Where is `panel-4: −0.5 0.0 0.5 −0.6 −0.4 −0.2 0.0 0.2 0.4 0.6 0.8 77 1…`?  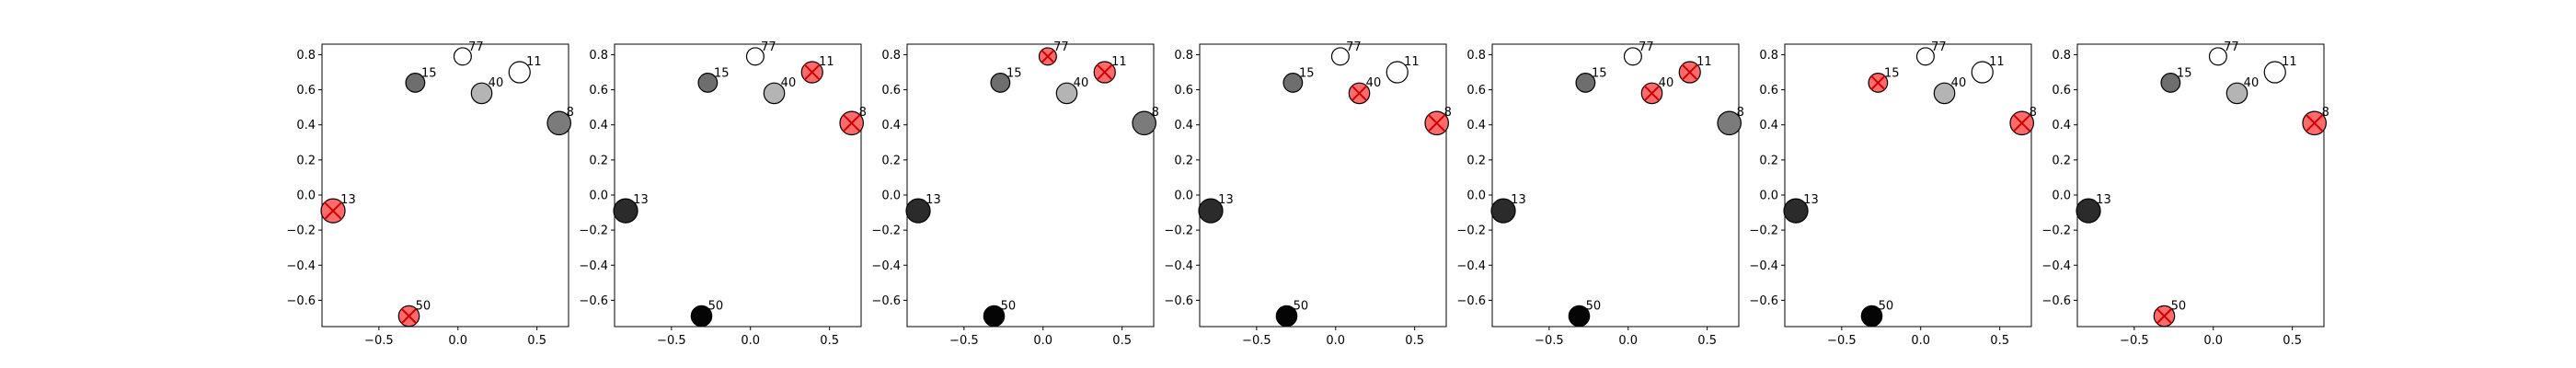
panel-4: −0.5 0.0 0.5 −0.6 −0.4 −0.2 0.0 0.2 0.4 0.6 0.8 77 1… is located at coordinates (1308, 194).